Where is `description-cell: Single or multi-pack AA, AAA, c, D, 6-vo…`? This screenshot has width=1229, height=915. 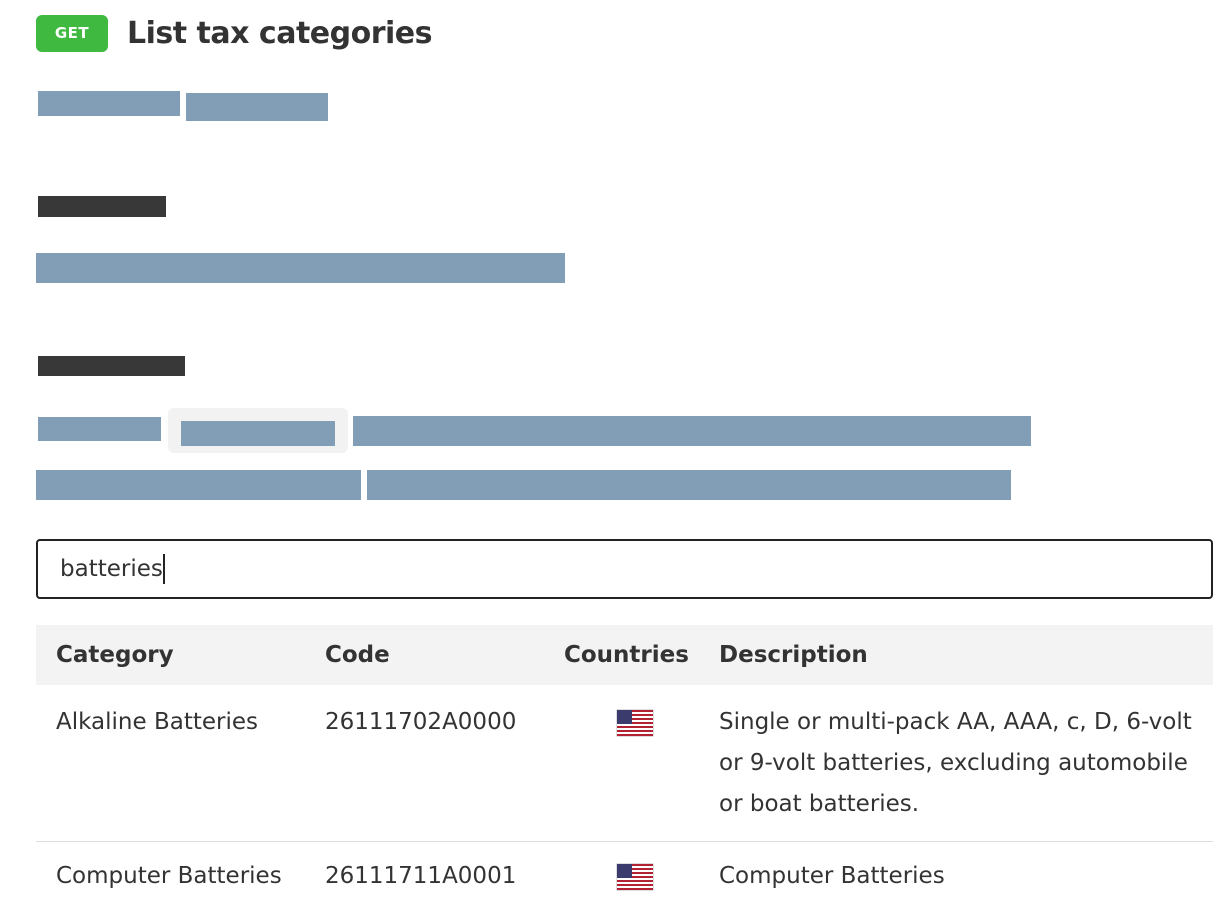
description-cell: Single or multi-pack AA, AAA, c, D, 6-vo… is located at coordinates (955, 763).